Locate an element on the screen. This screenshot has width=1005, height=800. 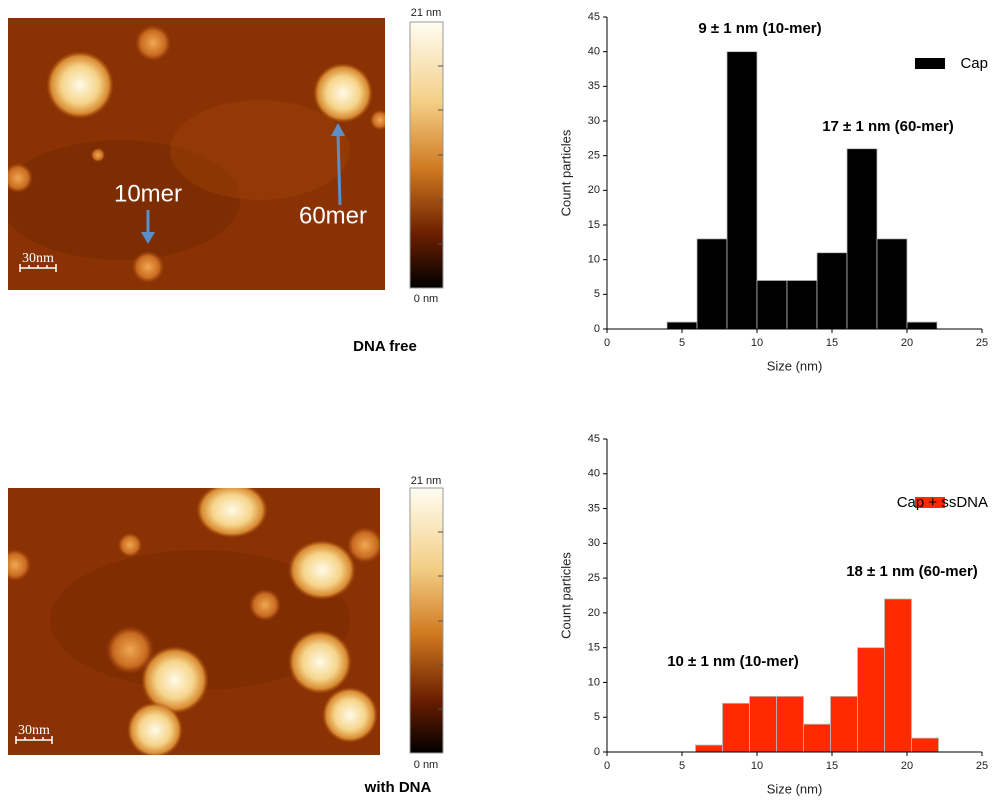
legend-label: Cap + ssDNA is located at coordinates (942, 502).